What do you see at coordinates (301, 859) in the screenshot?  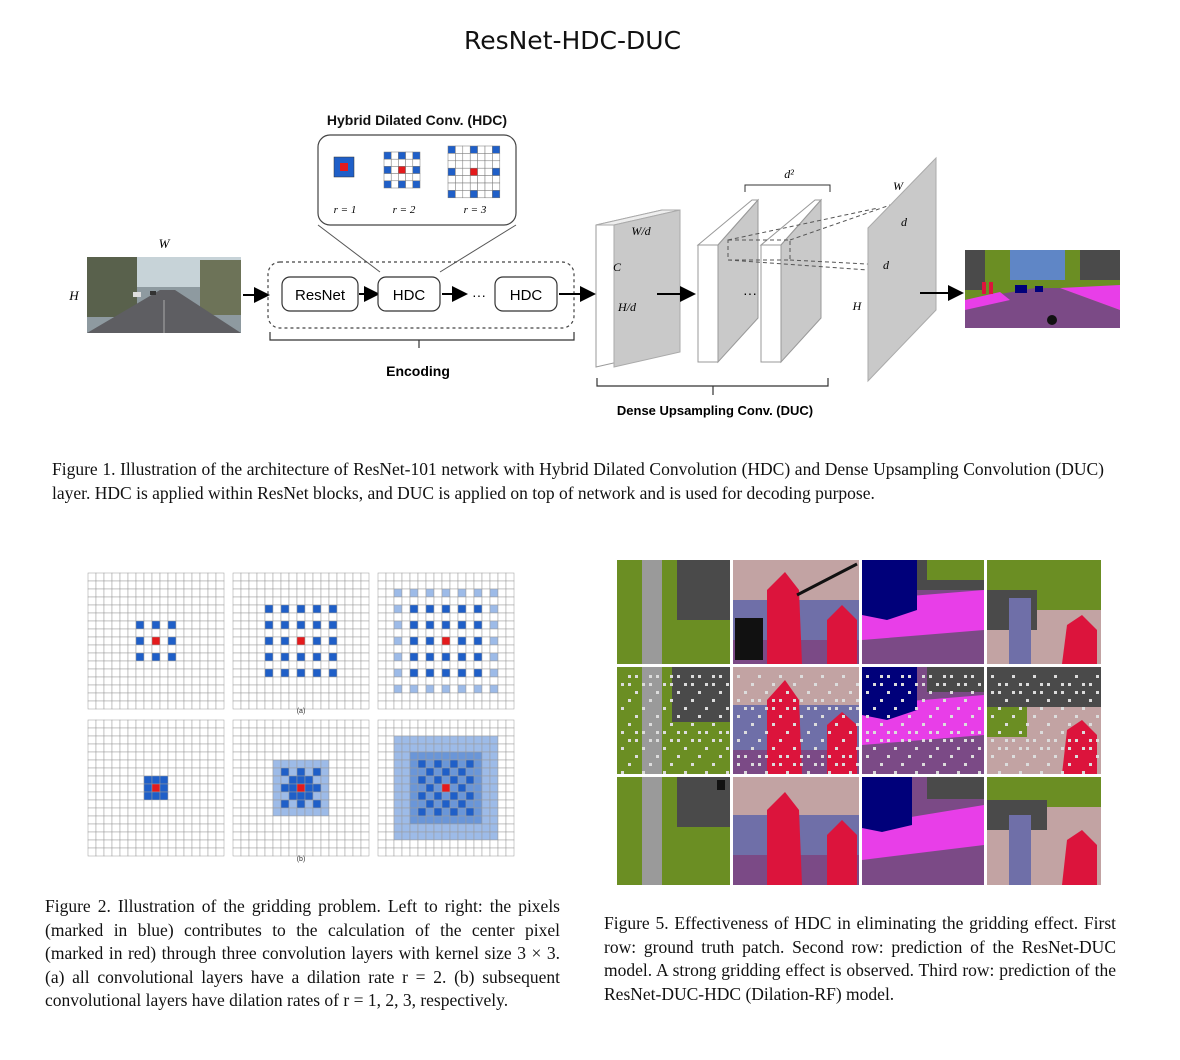 I see `fig2-subcaption-b: (b)` at bounding box center [301, 859].